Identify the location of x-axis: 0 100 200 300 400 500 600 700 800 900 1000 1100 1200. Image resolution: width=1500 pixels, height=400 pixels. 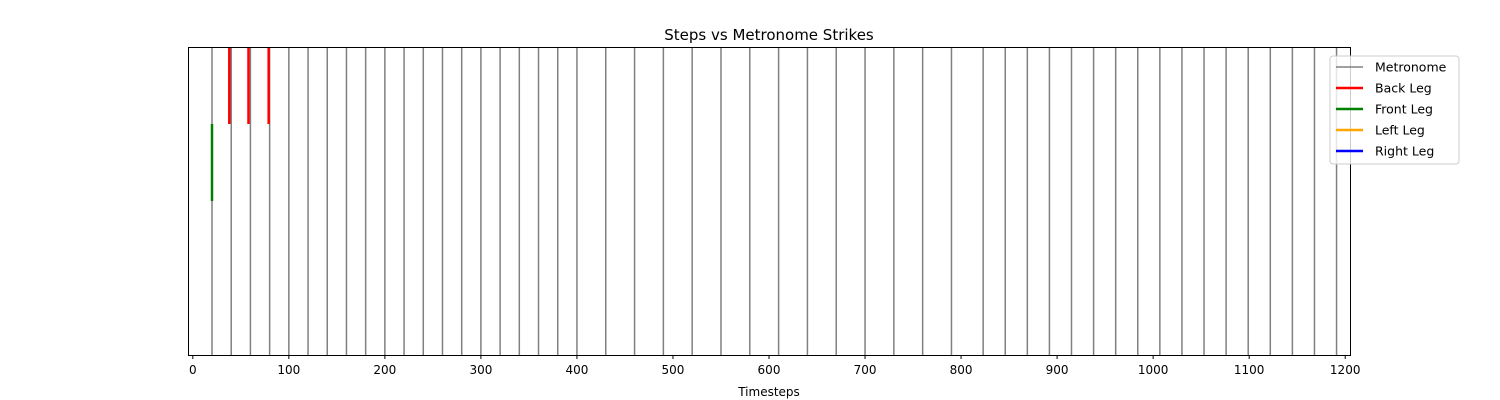
(774, 366).